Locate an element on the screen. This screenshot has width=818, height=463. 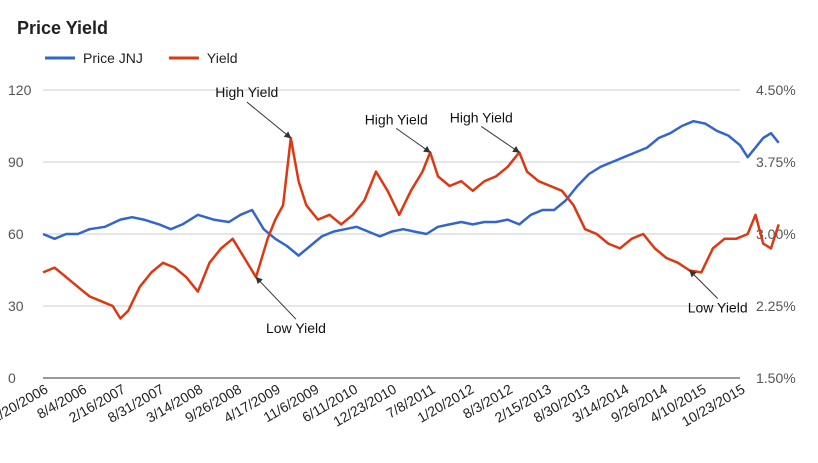
left-axis: 0 30 60 90 120 is located at coordinates (20, 234).